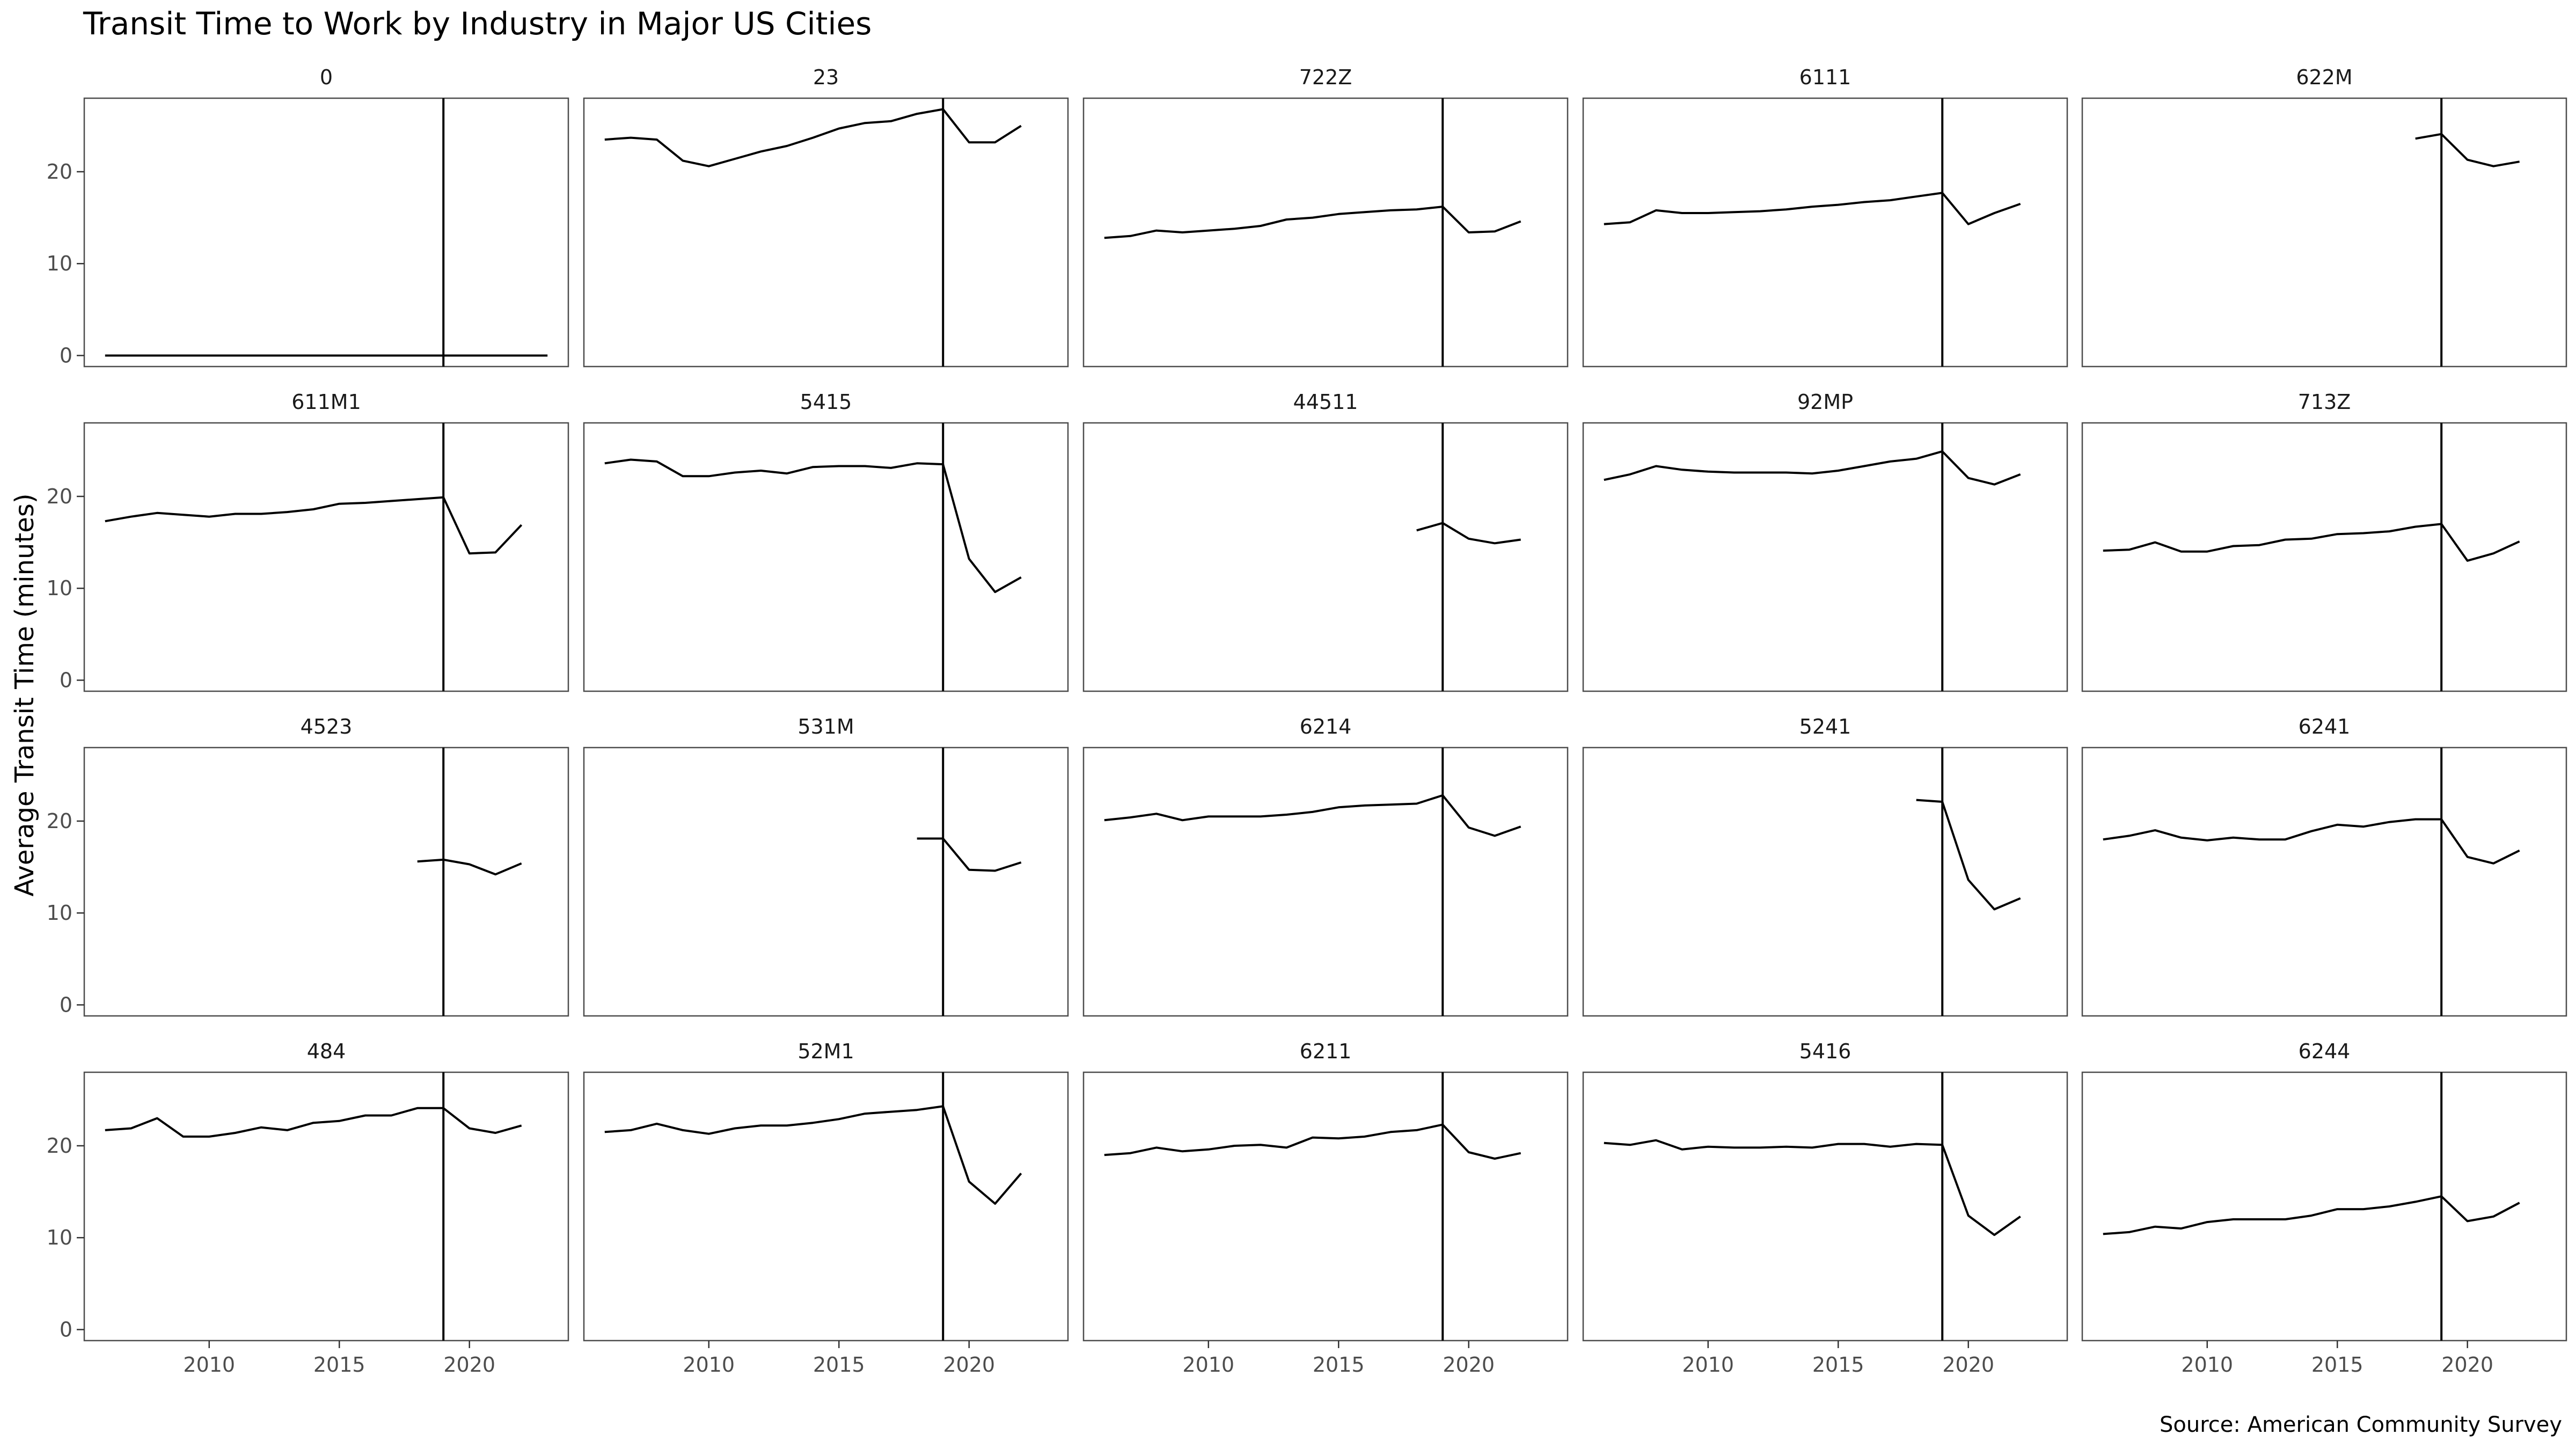 This screenshot has width=2576, height=1449. Describe the element at coordinates (1326, 726) in the screenshot. I see `facet-title: 6214` at that location.